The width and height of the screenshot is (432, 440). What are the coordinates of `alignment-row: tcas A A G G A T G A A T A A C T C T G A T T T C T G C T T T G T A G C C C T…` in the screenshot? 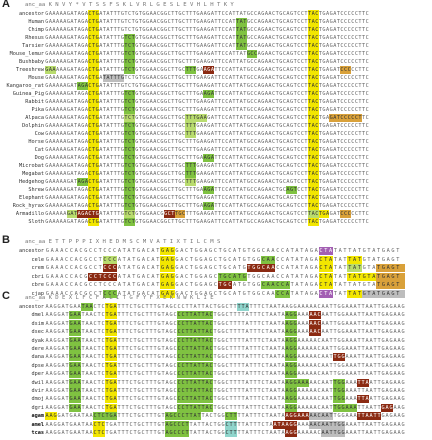 It's located at (216, 433).